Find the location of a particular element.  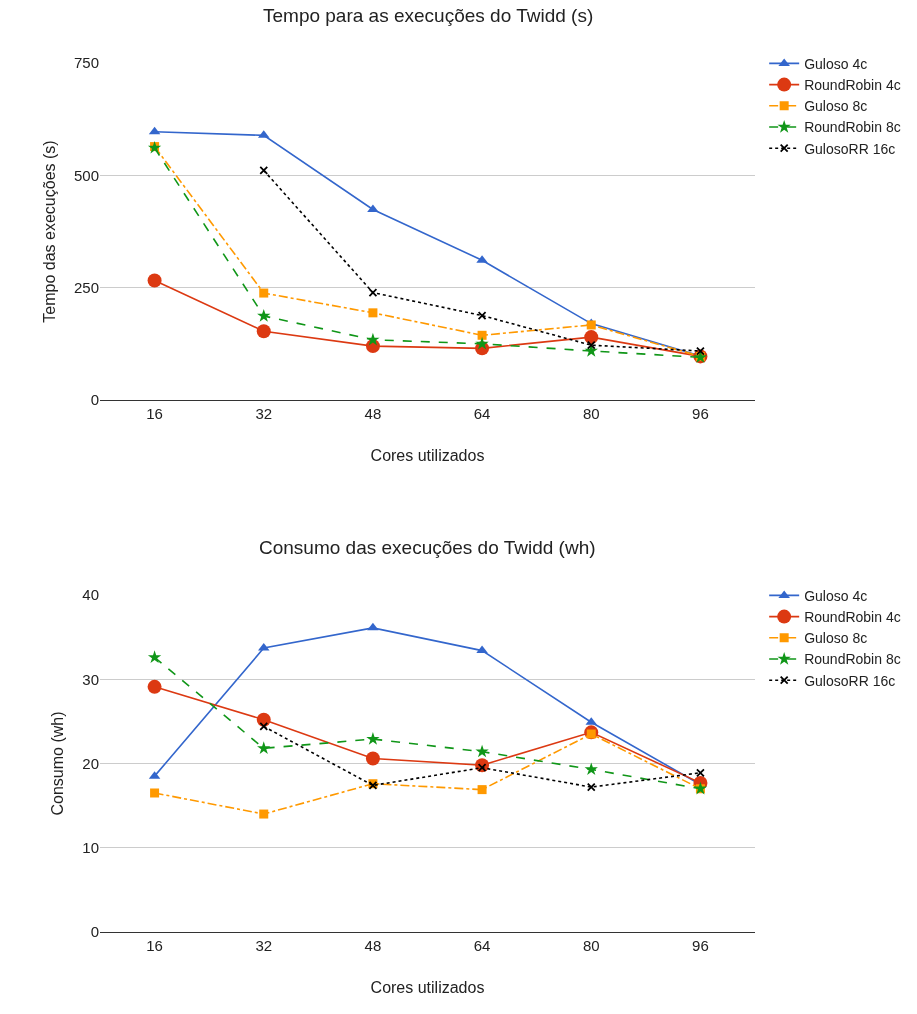

y-tick-label: 750 is located at coordinates (86, 63).